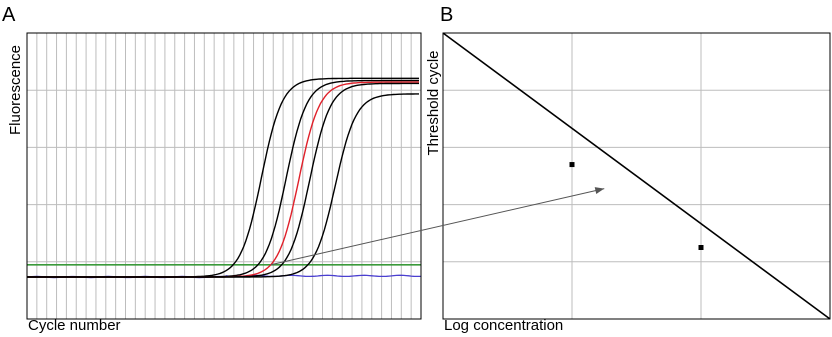 This screenshot has width=832, height=337. What do you see at coordinates (74, 325) in the screenshot?
I see `panel-a-x-axis-title: Cycle number` at bounding box center [74, 325].